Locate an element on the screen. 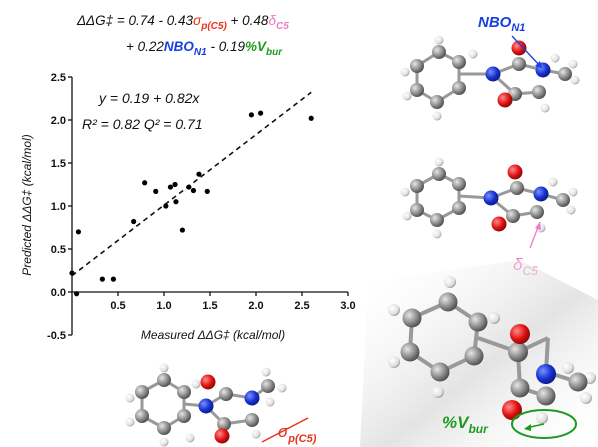 This screenshot has width=598, height=447. eq-vbur: %V is located at coordinates (256, 46).